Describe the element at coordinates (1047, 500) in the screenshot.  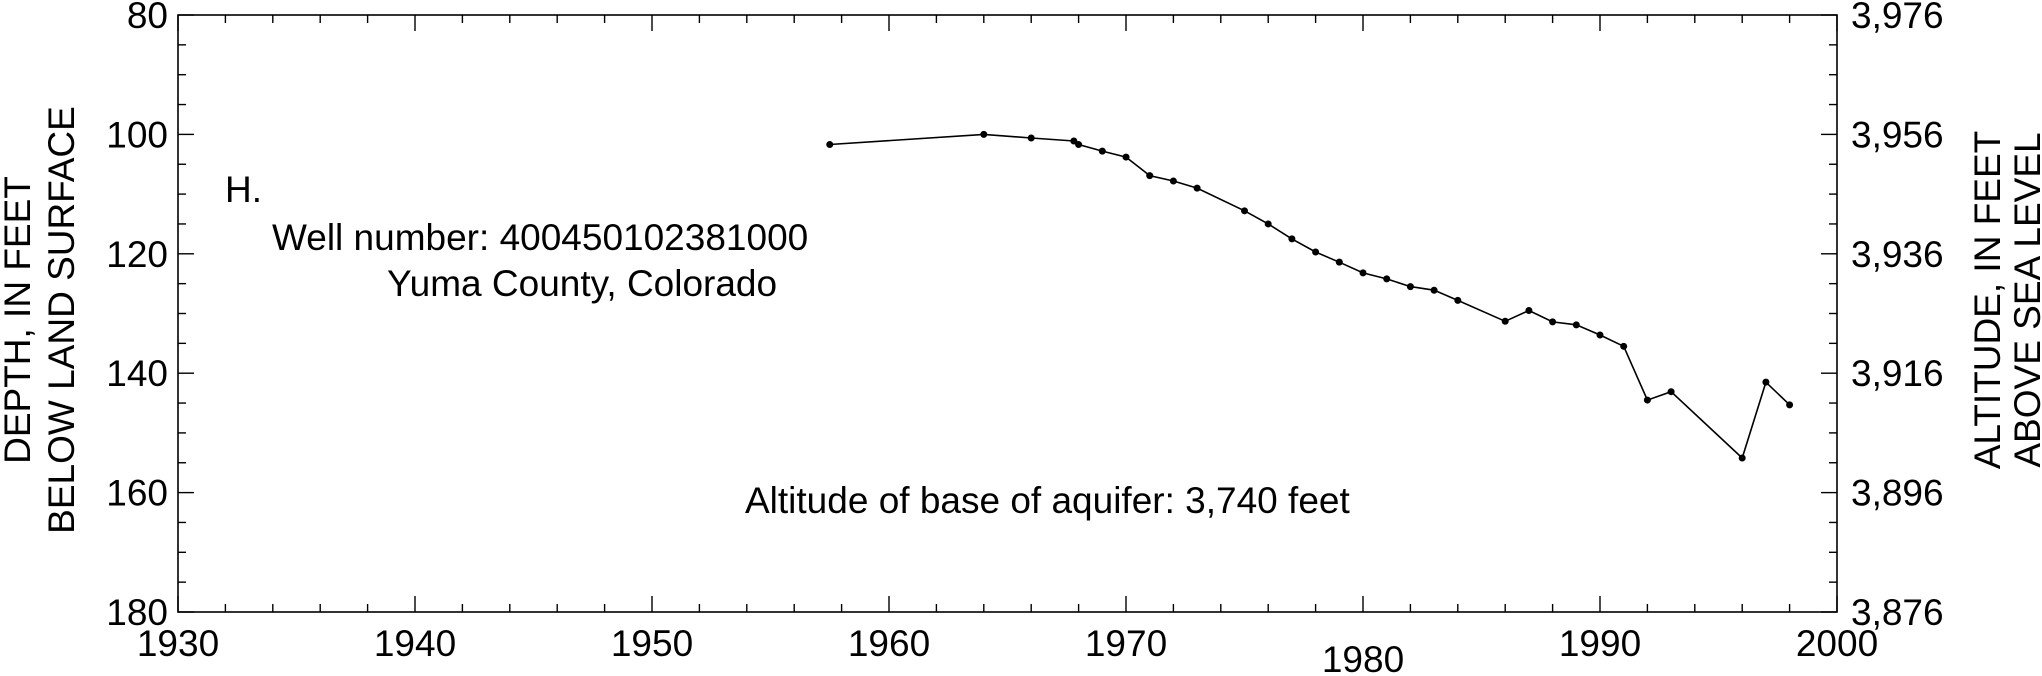
I see `aquifer-base-annotation: Altitude of base of aquifer: 3,740 feet` at that location.